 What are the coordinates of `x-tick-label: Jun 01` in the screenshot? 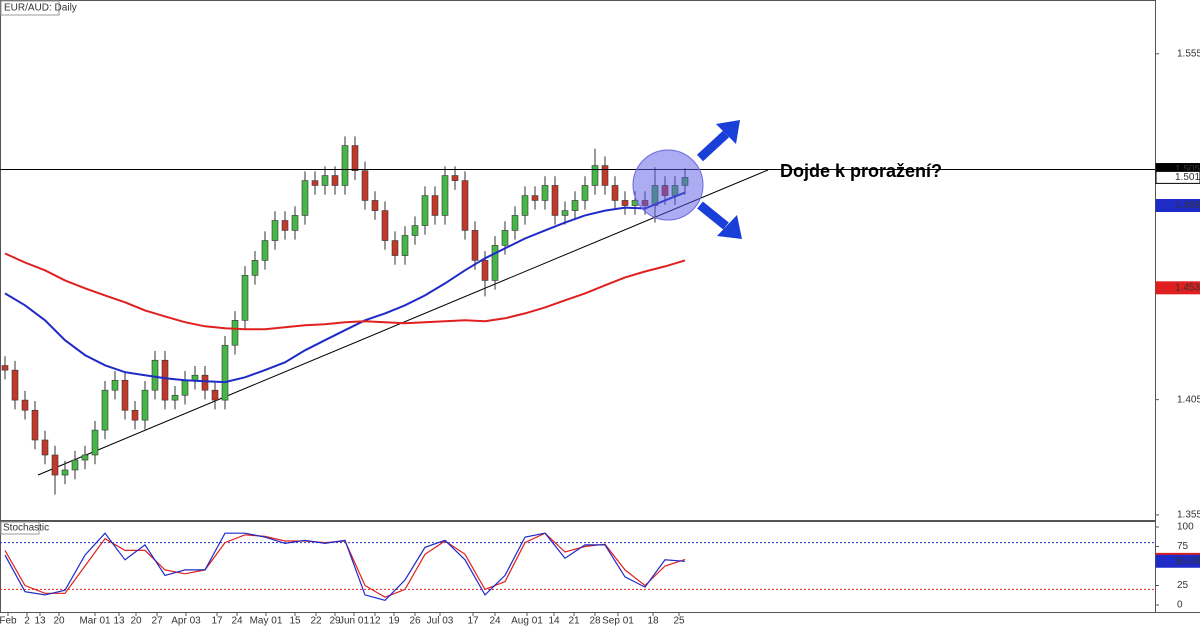 It's located at (354, 621).